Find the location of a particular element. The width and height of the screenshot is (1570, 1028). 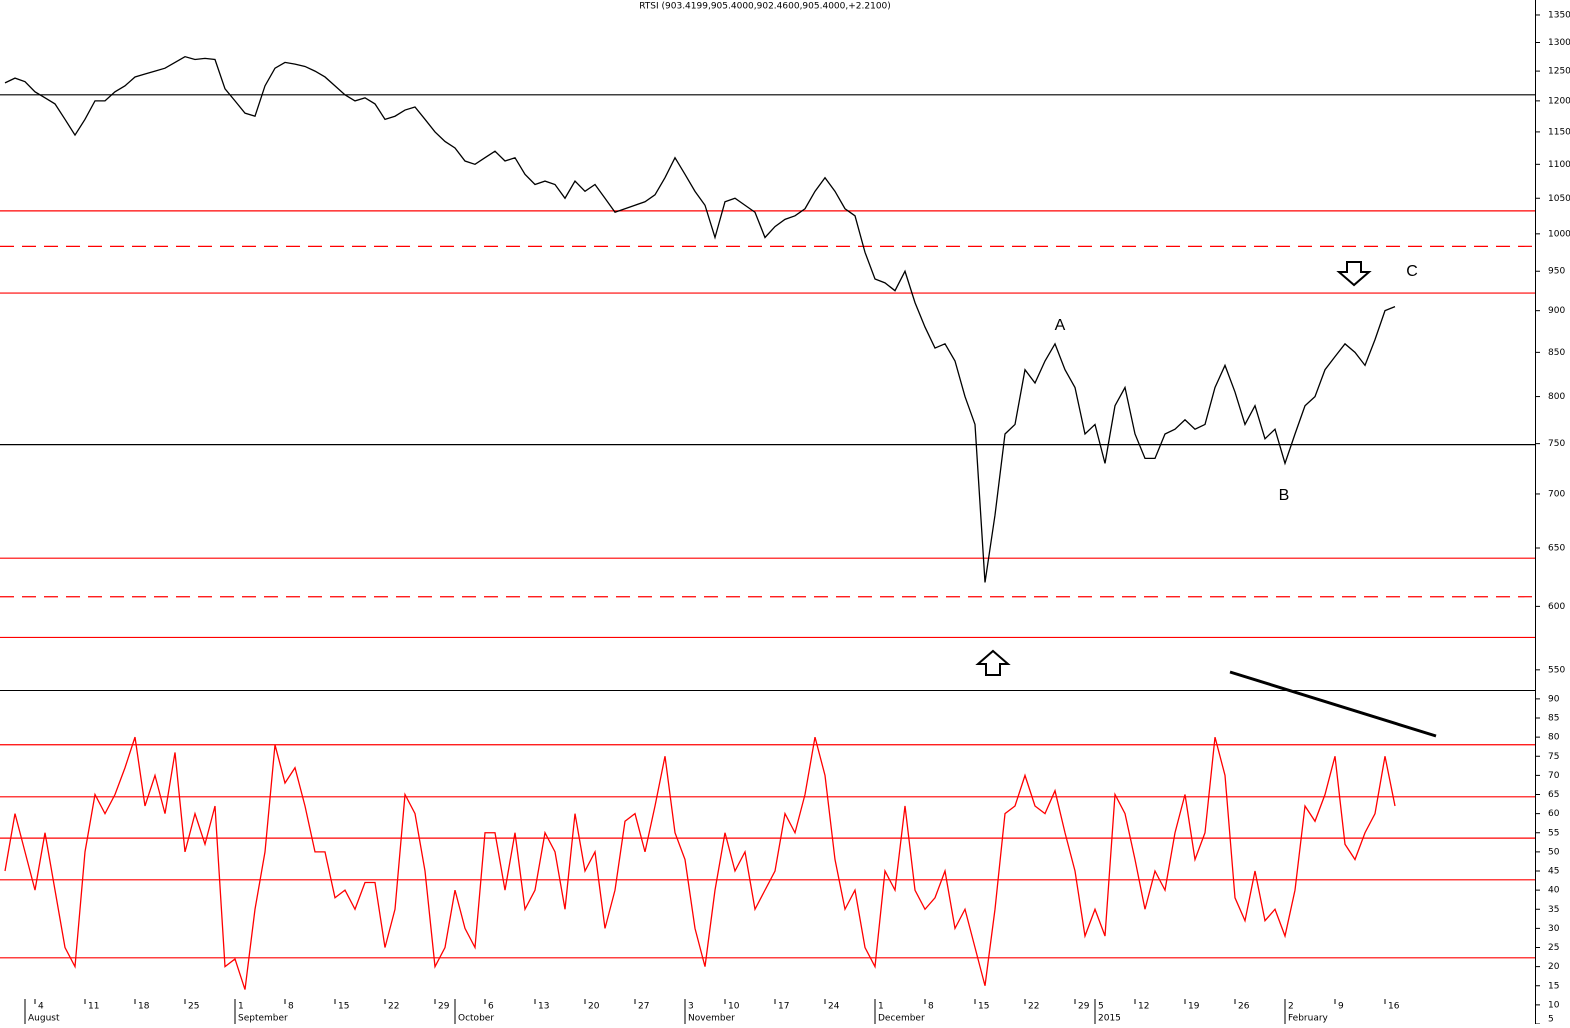

y-tick-label: 550 is located at coordinates (1556, 670).